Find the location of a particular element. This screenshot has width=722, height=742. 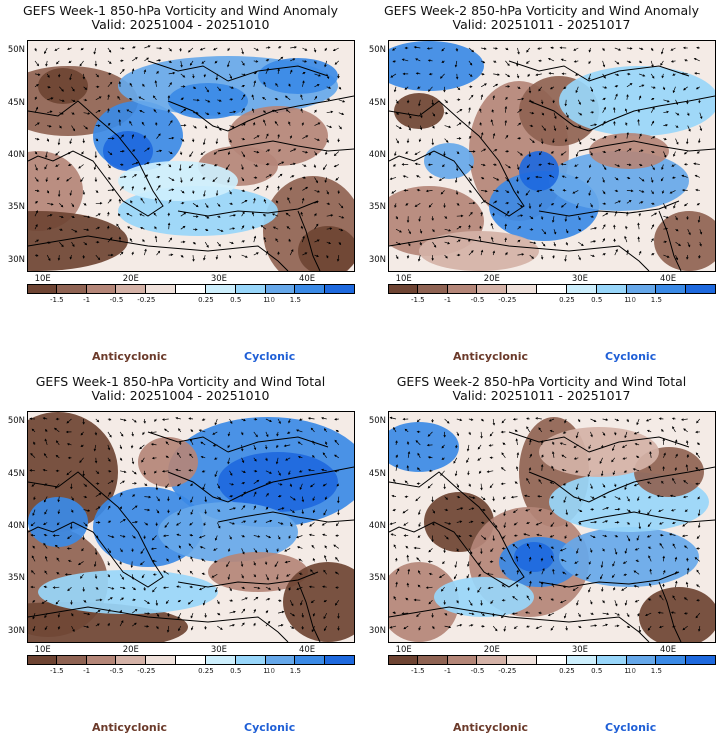

colorbar-tick-label: 1 is located at coordinates (626, 671).